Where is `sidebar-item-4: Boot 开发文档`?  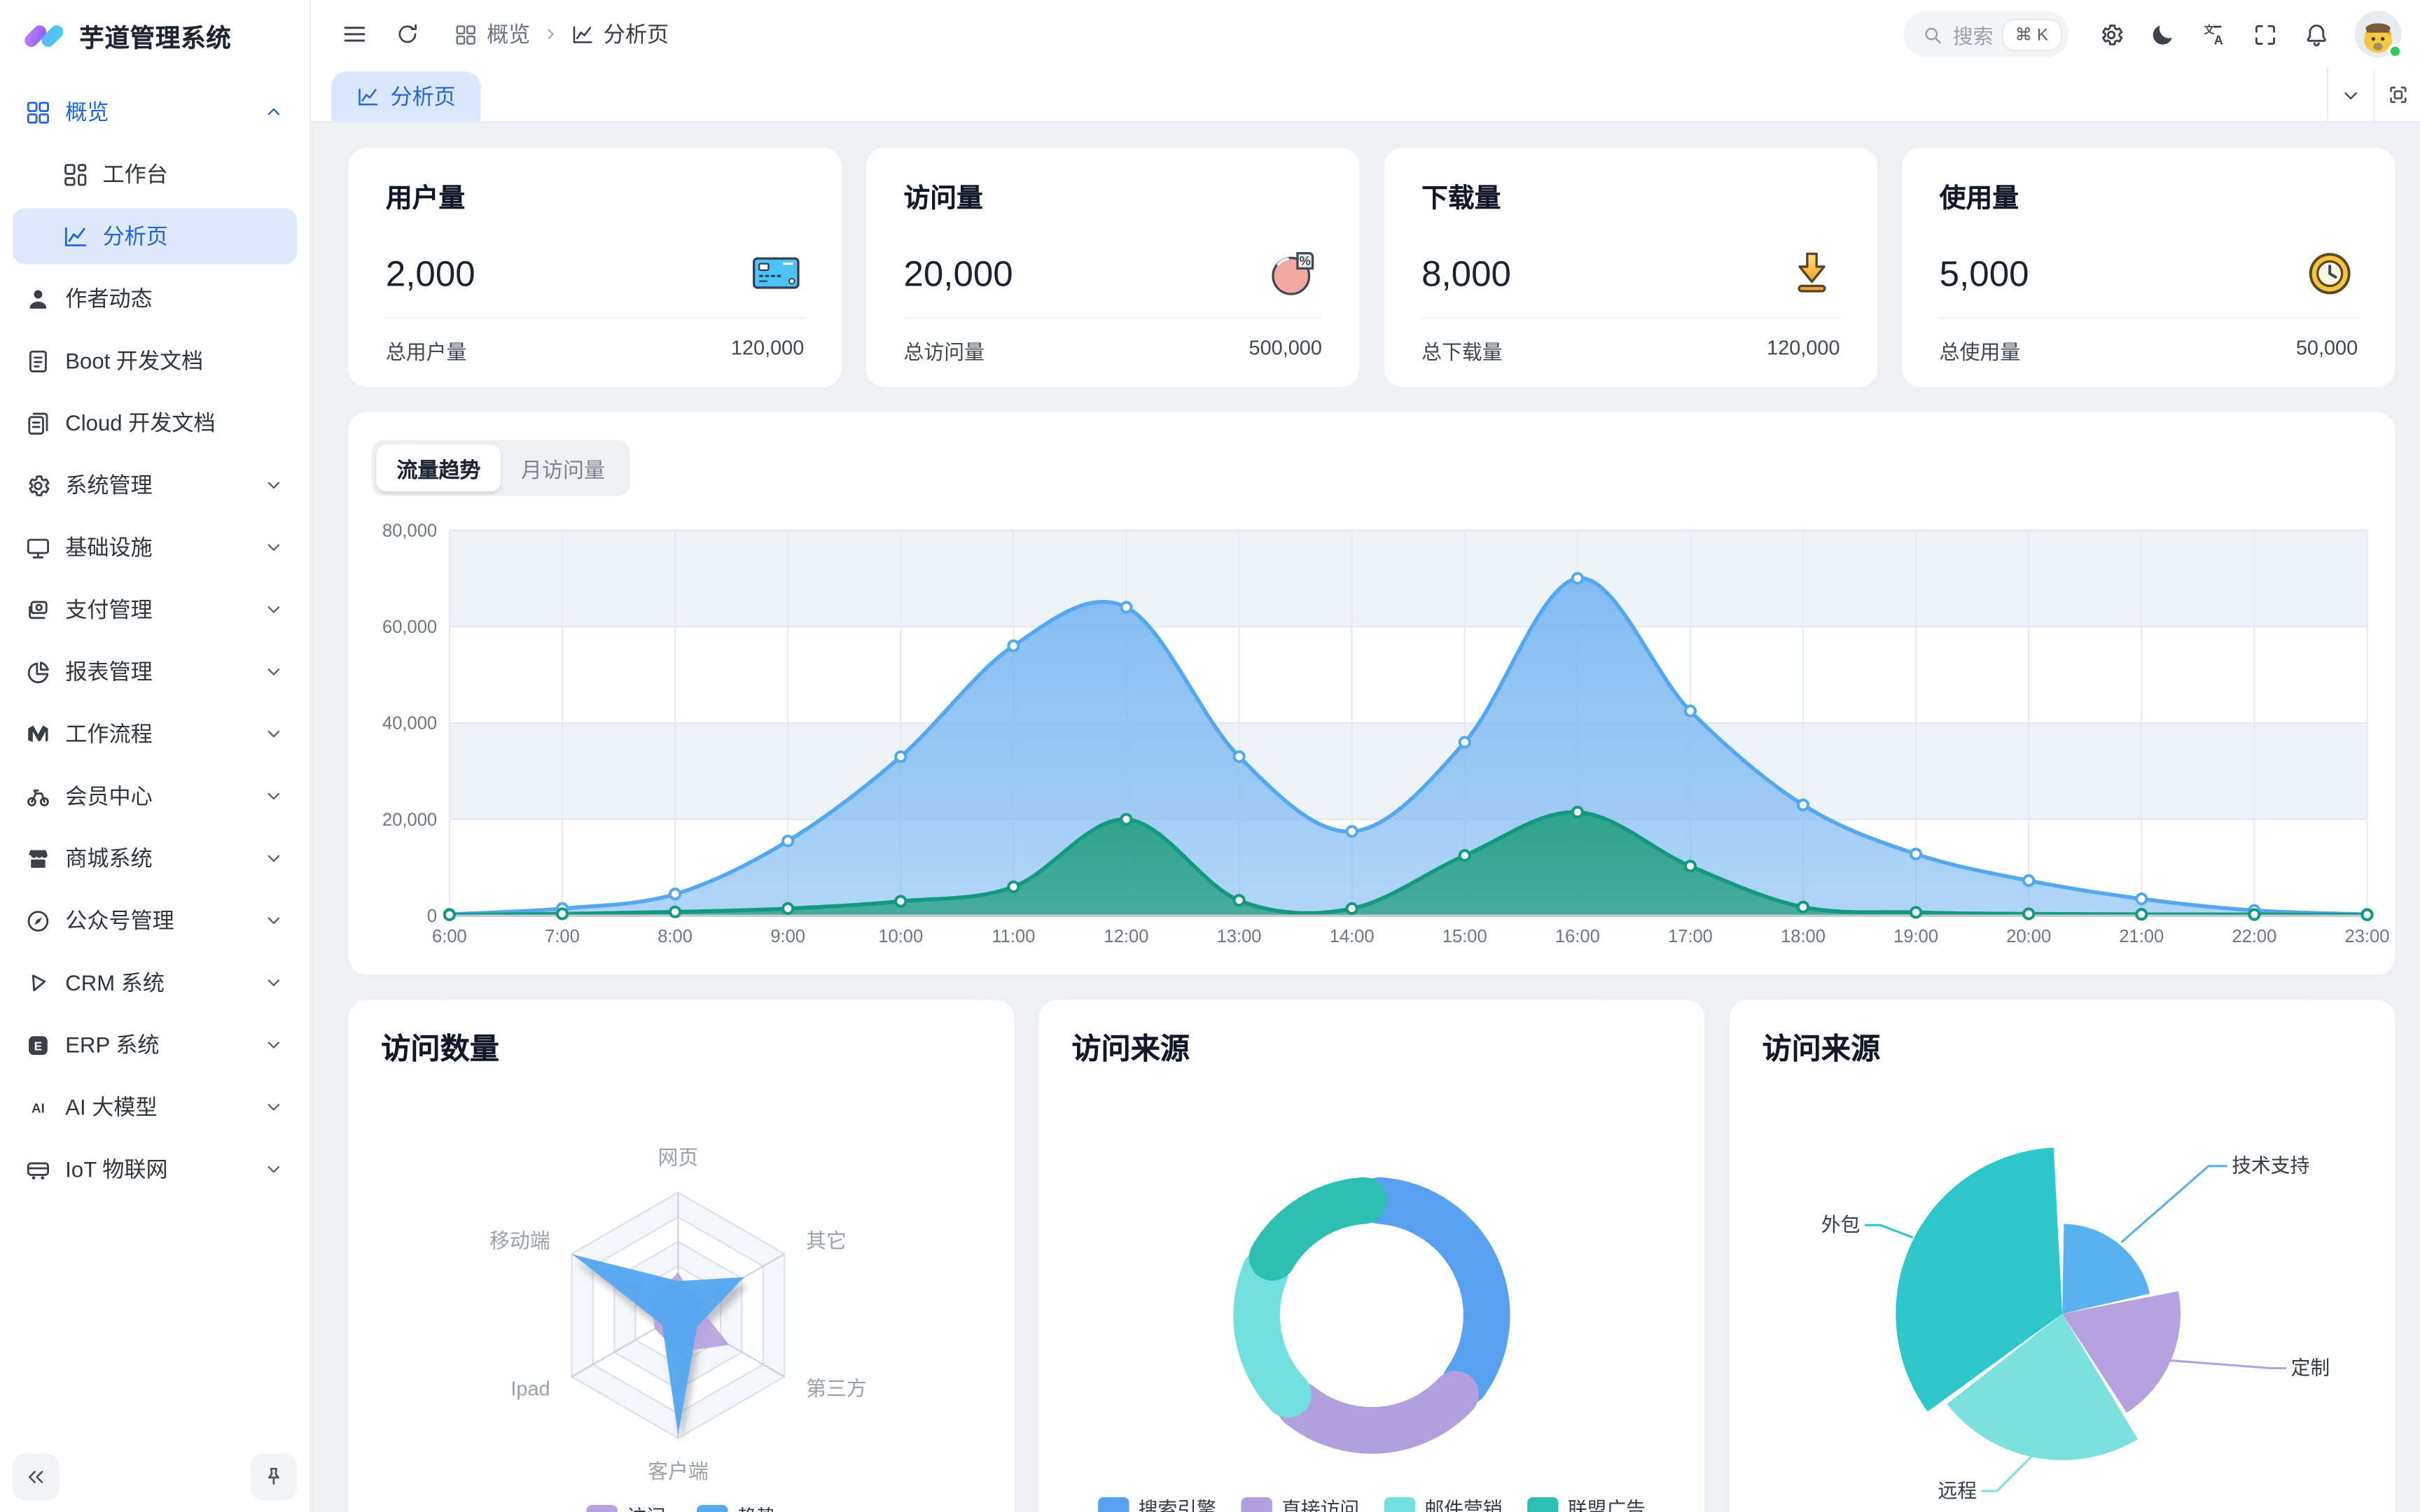
sidebar-item-4: Boot 开发文档 is located at coordinates (155, 360).